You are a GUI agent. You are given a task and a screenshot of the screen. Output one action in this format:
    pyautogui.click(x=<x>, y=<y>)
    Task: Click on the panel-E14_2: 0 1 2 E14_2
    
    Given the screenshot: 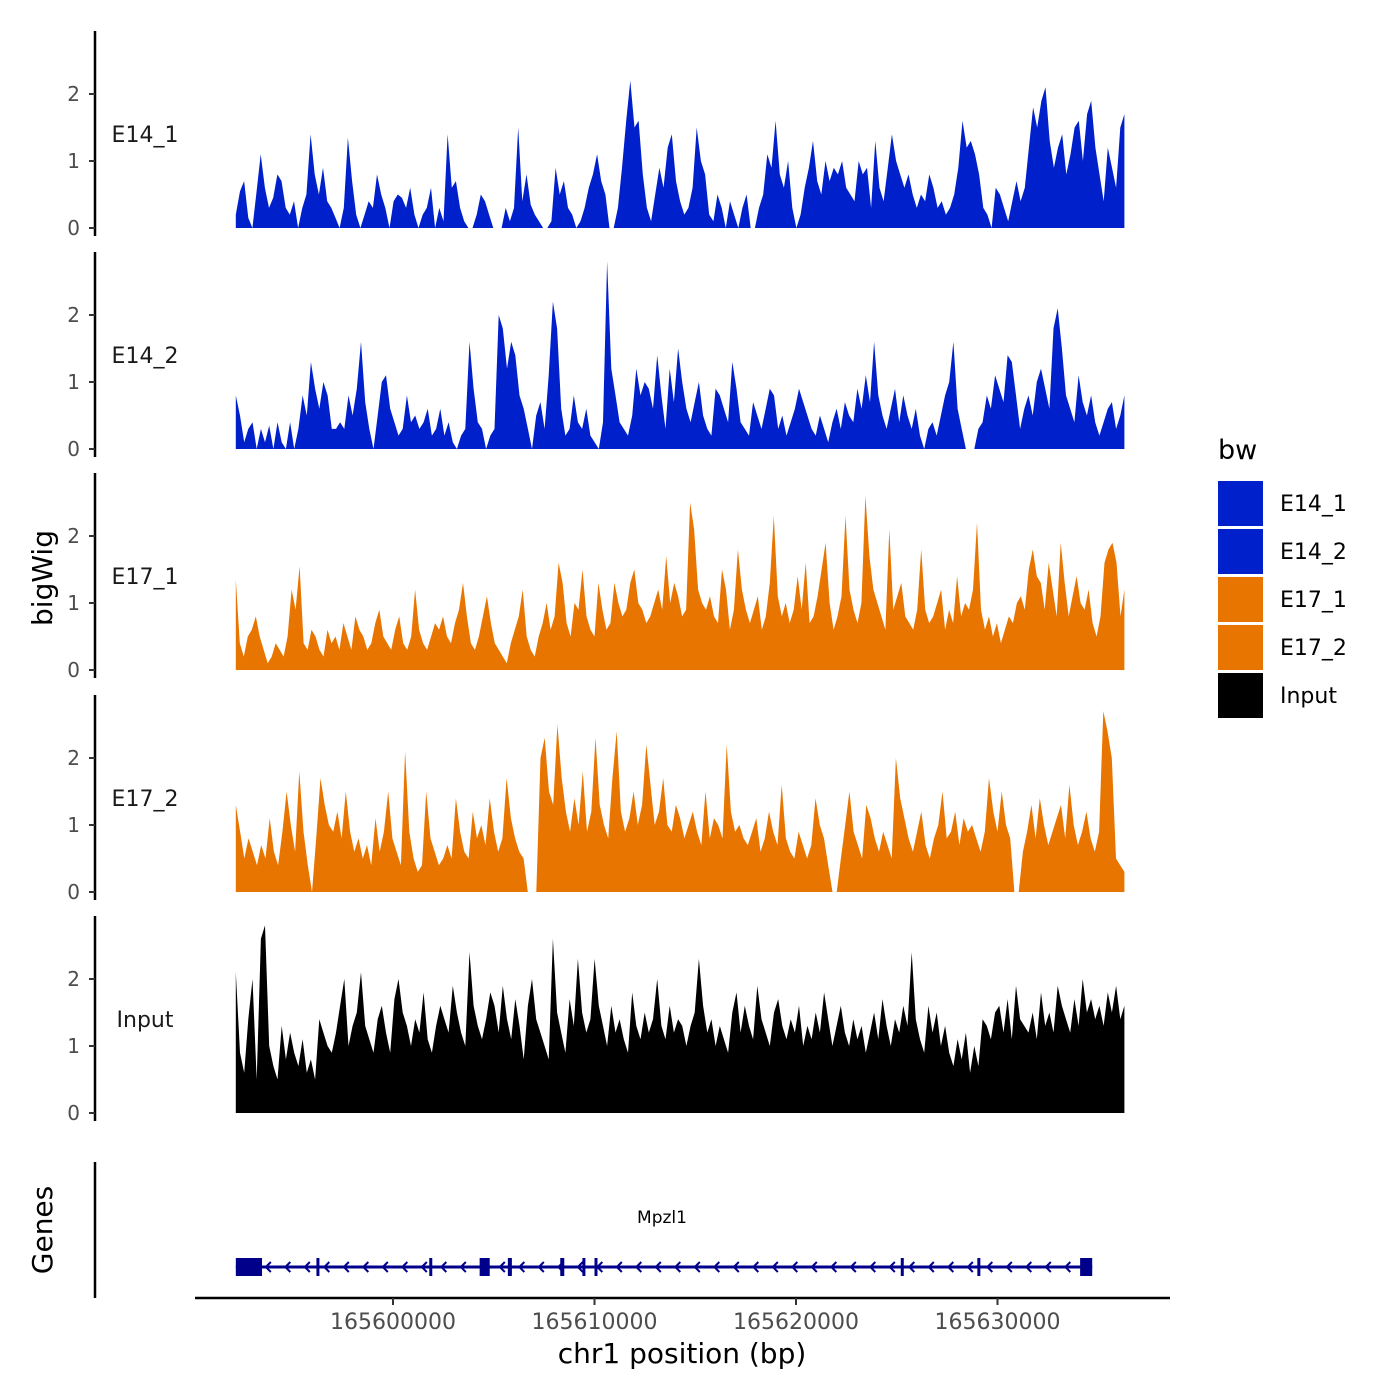 What is the action you would take?
    pyautogui.click(x=596, y=356)
    